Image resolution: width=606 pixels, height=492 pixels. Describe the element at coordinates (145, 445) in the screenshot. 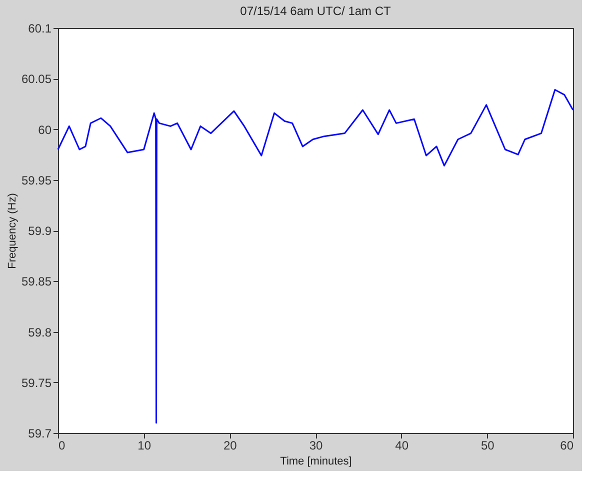

I see `x-tick-label: 10` at that location.